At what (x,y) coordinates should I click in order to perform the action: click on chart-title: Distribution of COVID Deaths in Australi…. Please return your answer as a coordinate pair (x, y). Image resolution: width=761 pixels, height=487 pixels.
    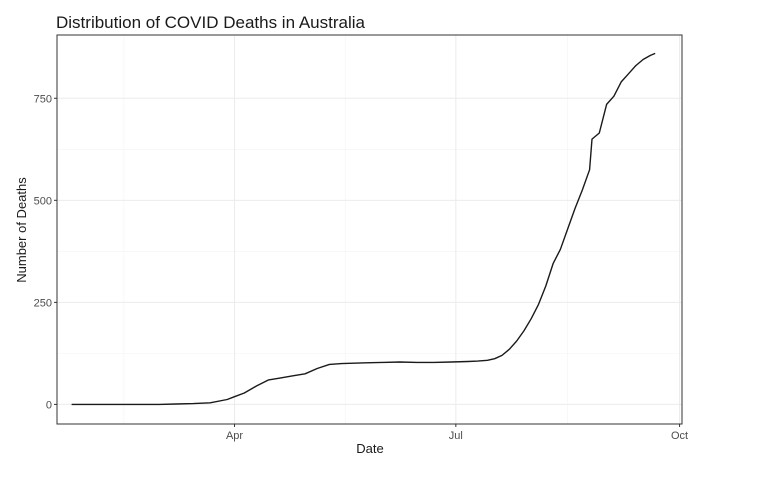
    Looking at the image, I should click on (211, 22).